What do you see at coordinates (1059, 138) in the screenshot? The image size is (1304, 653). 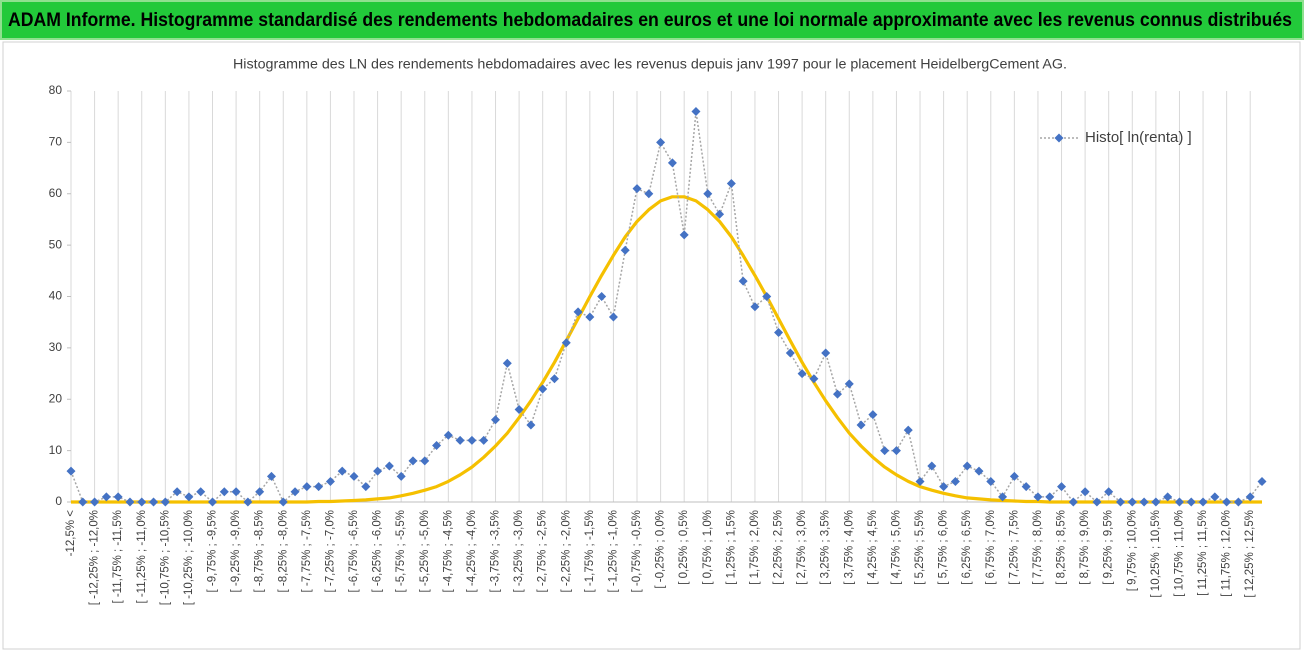 I see `legend-marker` at bounding box center [1059, 138].